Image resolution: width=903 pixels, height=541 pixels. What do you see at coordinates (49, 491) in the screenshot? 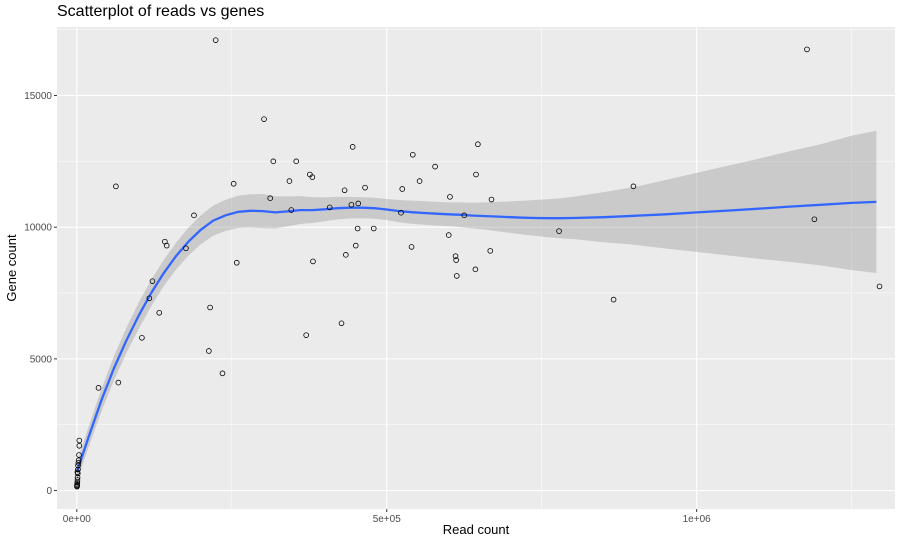
I see `y-tick-label: 0` at bounding box center [49, 491].